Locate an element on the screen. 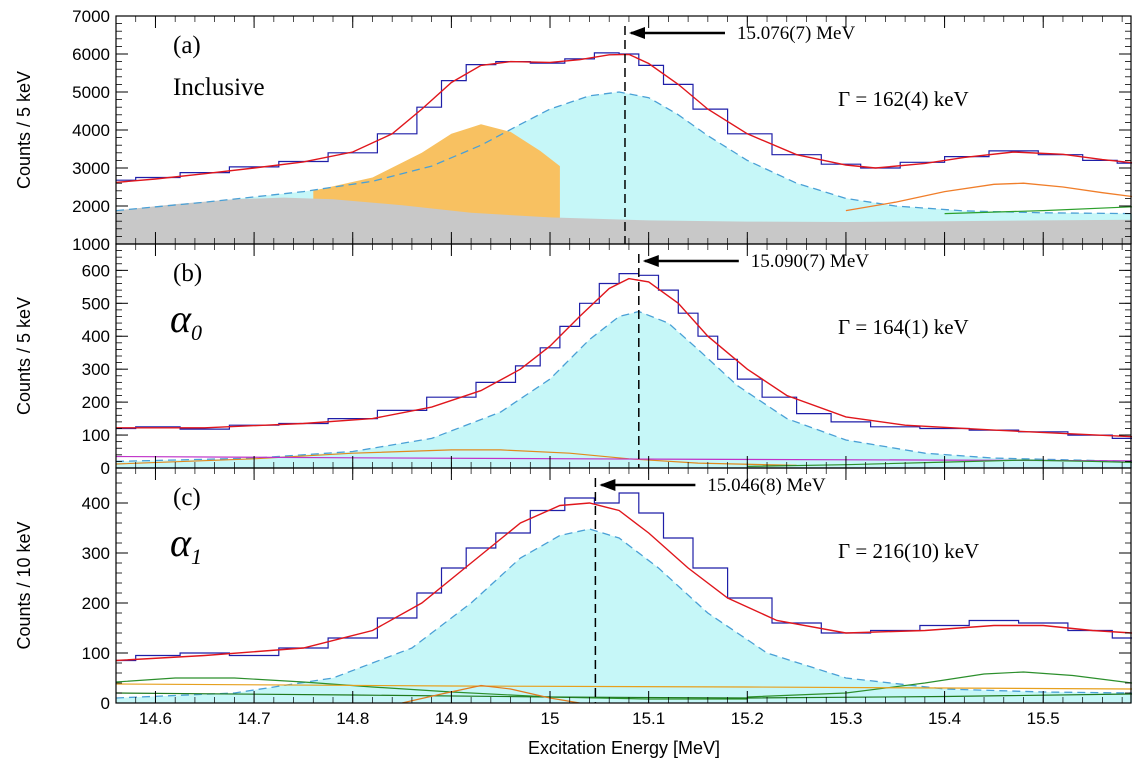 The image size is (1132, 763). y-axis-title-b: Counts / 5 keV is located at coordinates (24, 356).